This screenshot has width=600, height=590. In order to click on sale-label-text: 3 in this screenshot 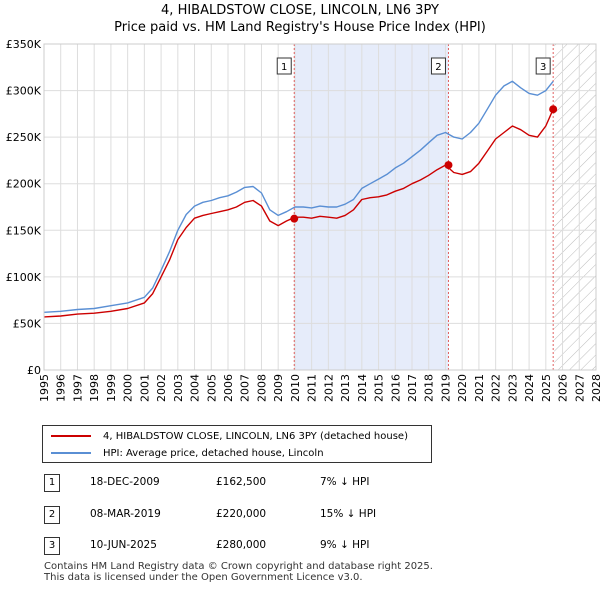, I will do `click(543, 67)`.